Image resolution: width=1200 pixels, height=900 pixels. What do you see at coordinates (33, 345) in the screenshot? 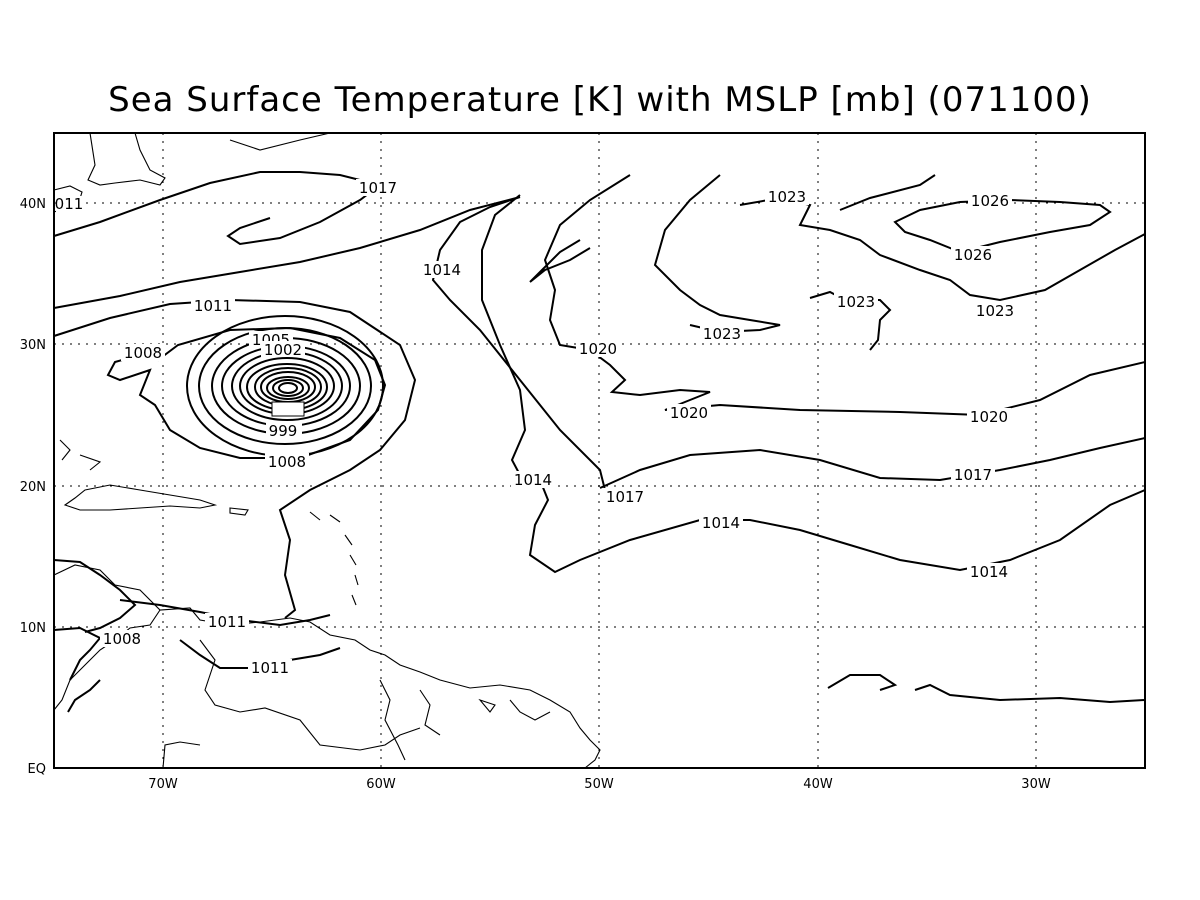
I see `lat-tick: 30N` at bounding box center [33, 345].